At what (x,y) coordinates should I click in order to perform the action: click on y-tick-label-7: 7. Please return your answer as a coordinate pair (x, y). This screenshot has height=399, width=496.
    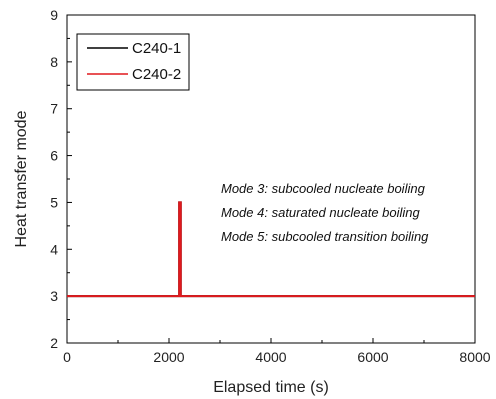
    Looking at the image, I should click on (54, 109).